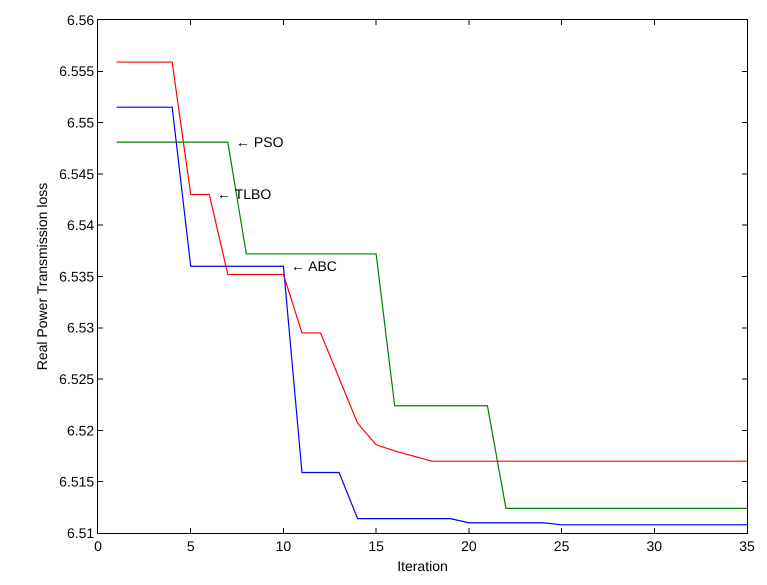  What do you see at coordinates (98, 546) in the screenshot?
I see `x-tick-label: 0` at bounding box center [98, 546].